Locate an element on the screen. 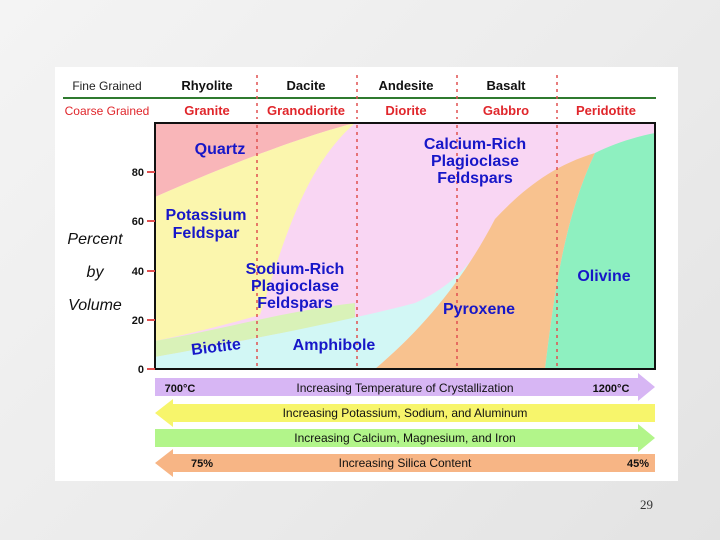 The image size is (720, 540). silica-left-value: 75% is located at coordinates (202, 464).